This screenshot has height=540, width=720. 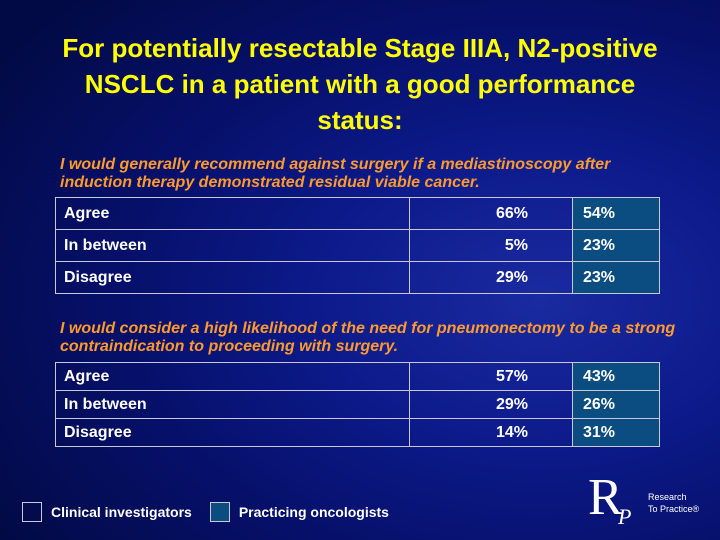 I want to click on logo-line-1: Research, so click(x=667, y=497).